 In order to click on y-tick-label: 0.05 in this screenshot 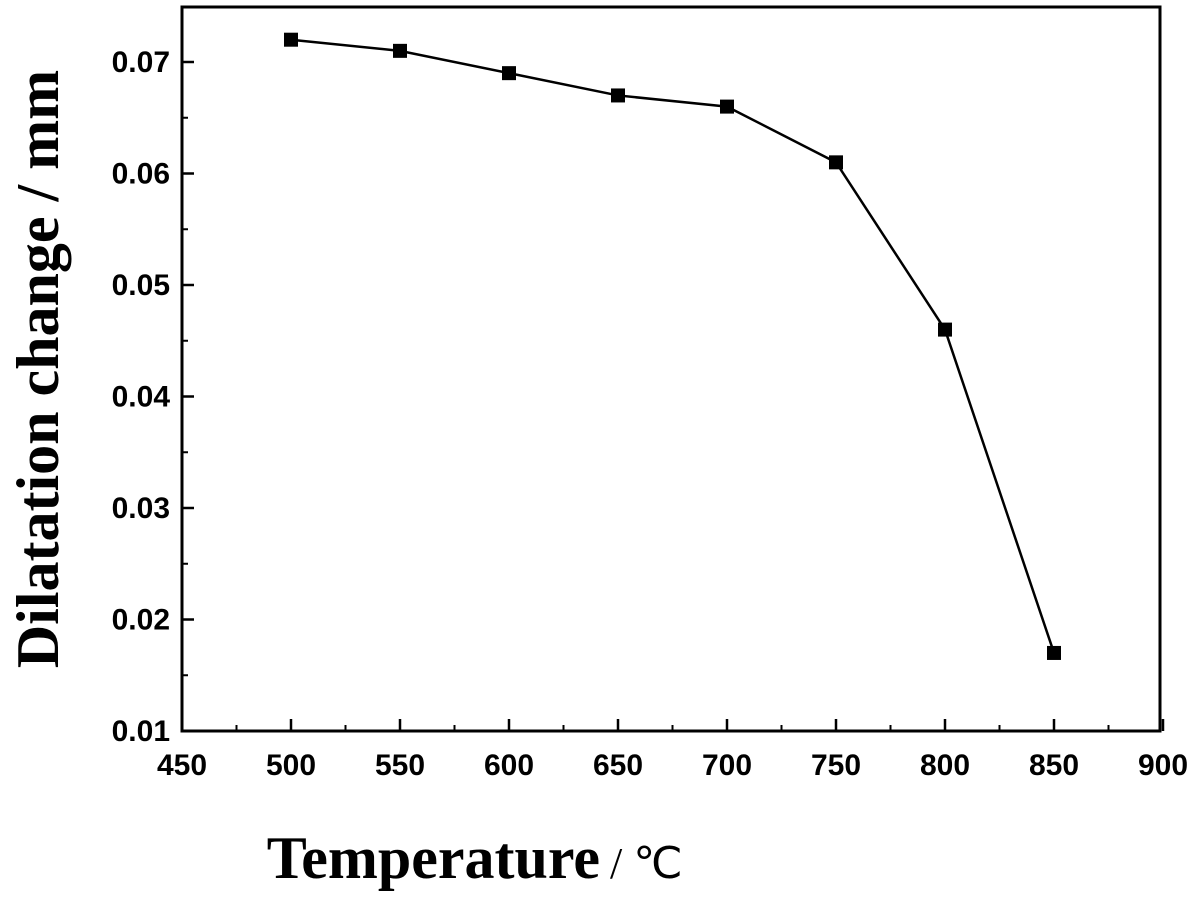, I will do `click(141, 285)`.